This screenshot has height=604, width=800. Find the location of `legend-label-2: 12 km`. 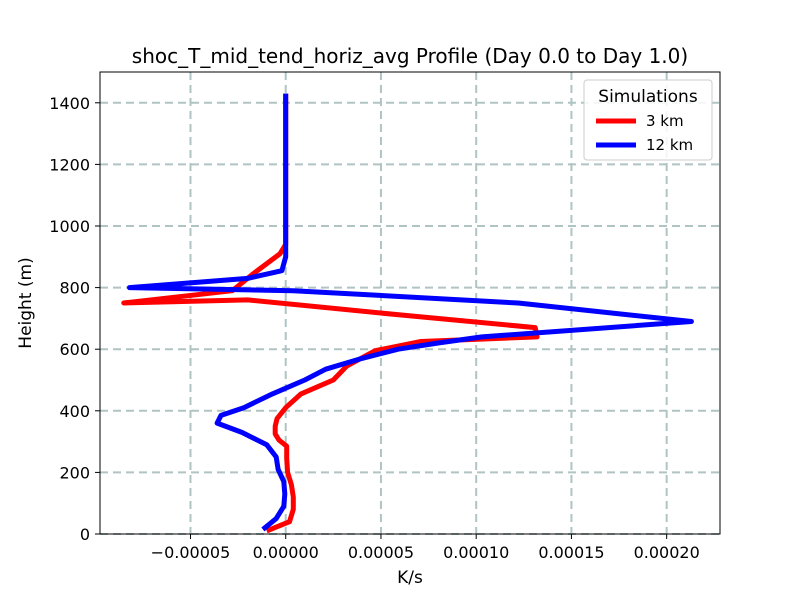

legend-label-2: 12 km is located at coordinates (669, 145).